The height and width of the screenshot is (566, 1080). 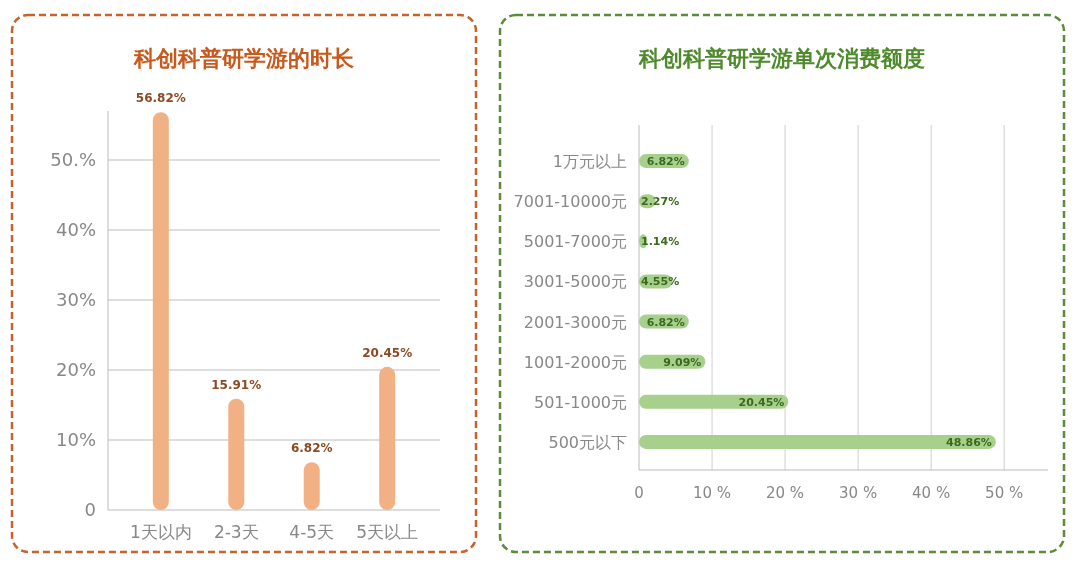 I want to click on y-tick-label: 7001-10000元, so click(x=570, y=202).